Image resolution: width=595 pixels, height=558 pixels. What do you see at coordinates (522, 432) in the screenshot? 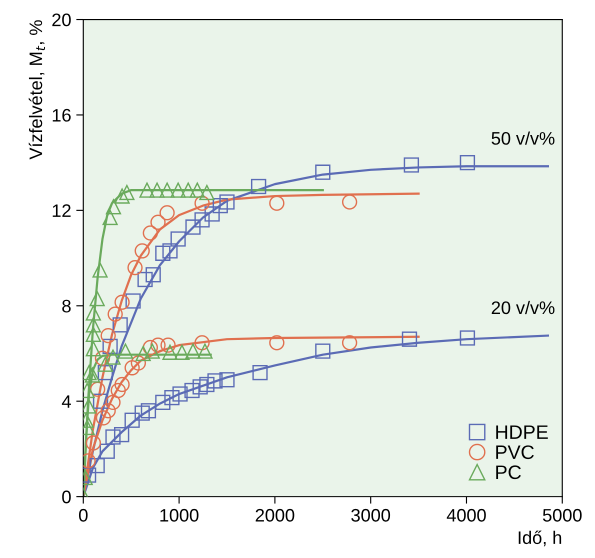
I see `legend-label: HDPE` at bounding box center [522, 432].